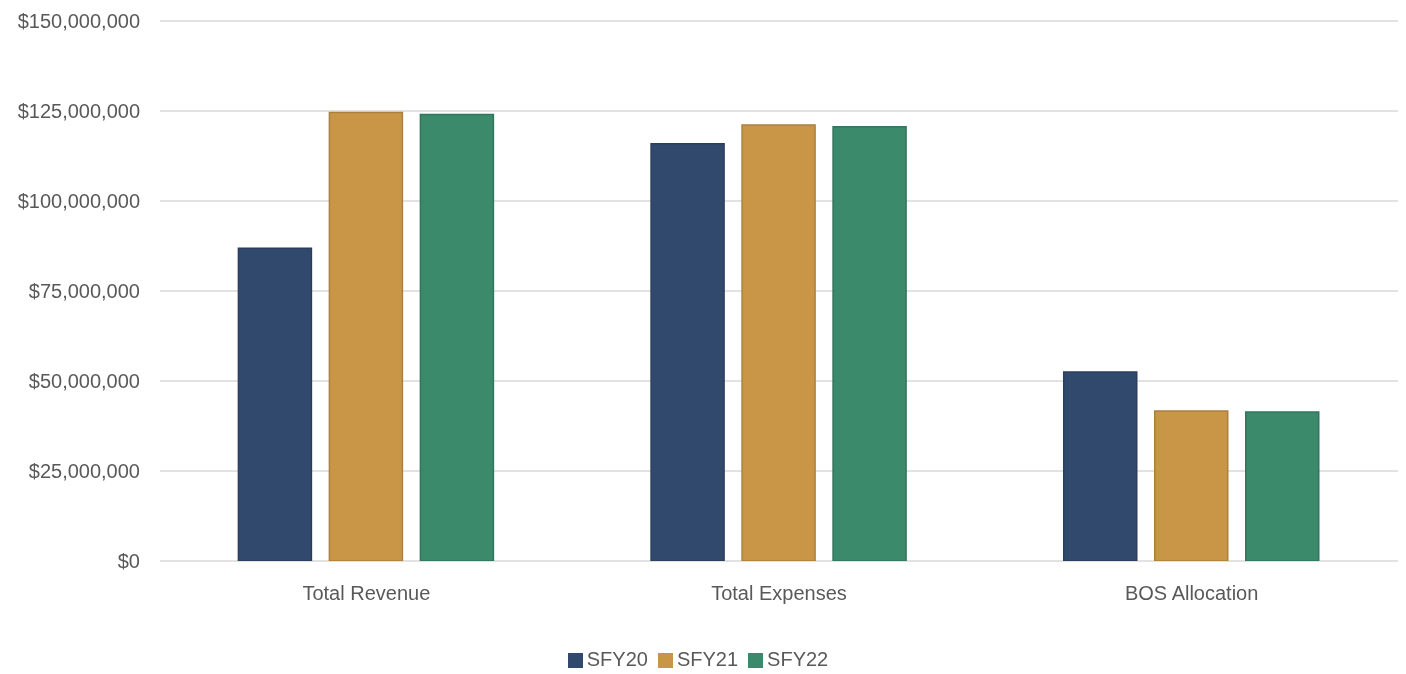 Image resolution: width=1406 pixels, height=674 pixels. What do you see at coordinates (707, 659) in the screenshot?
I see `legend-label: SFY21` at bounding box center [707, 659].